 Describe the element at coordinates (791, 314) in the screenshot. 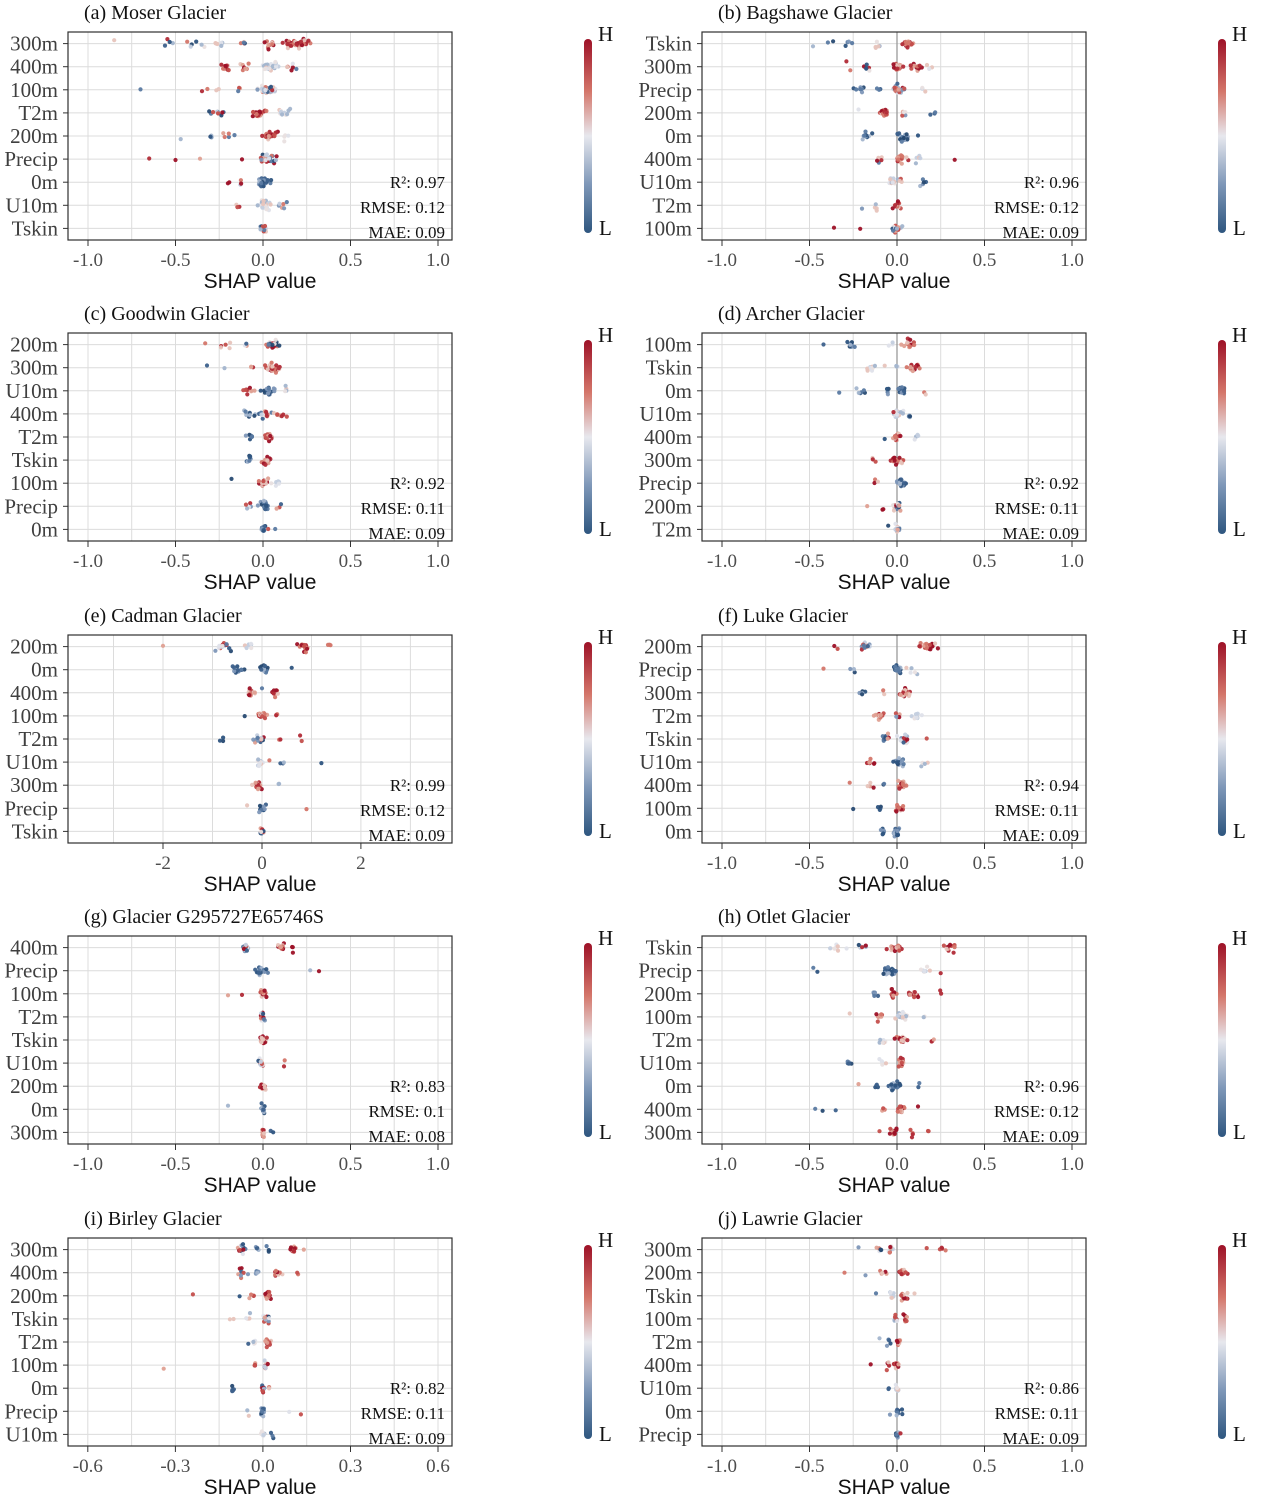

I see `panel-title: (d) Archer Glacier` at that location.